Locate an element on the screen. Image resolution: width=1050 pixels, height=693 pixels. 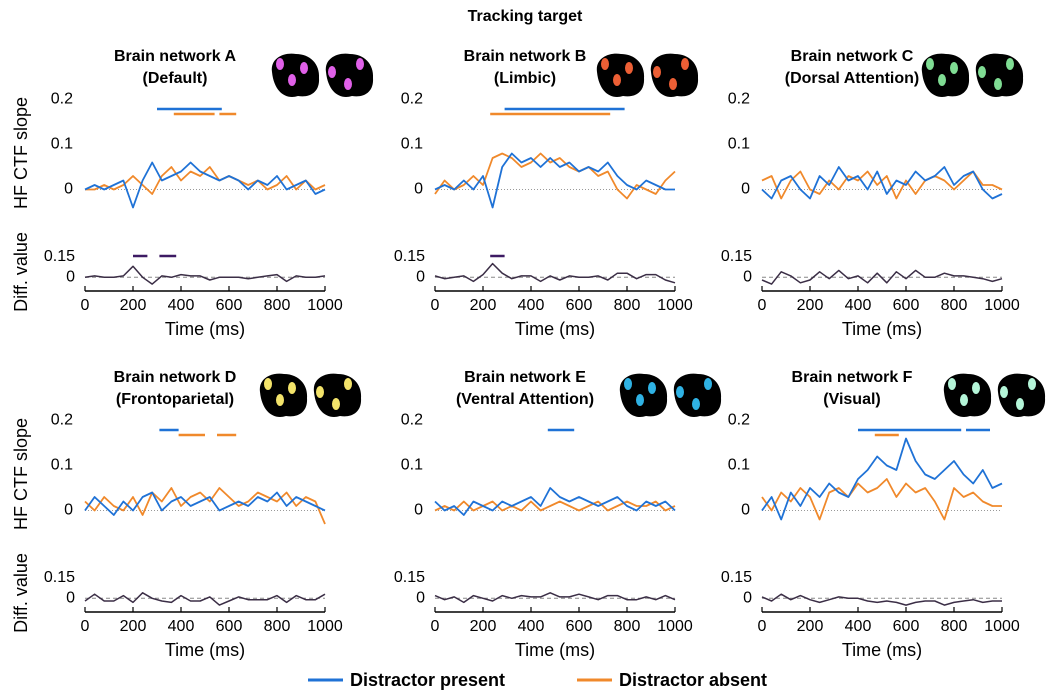
legend: Distractor present Distractor absent is located at coordinates (537, 680).